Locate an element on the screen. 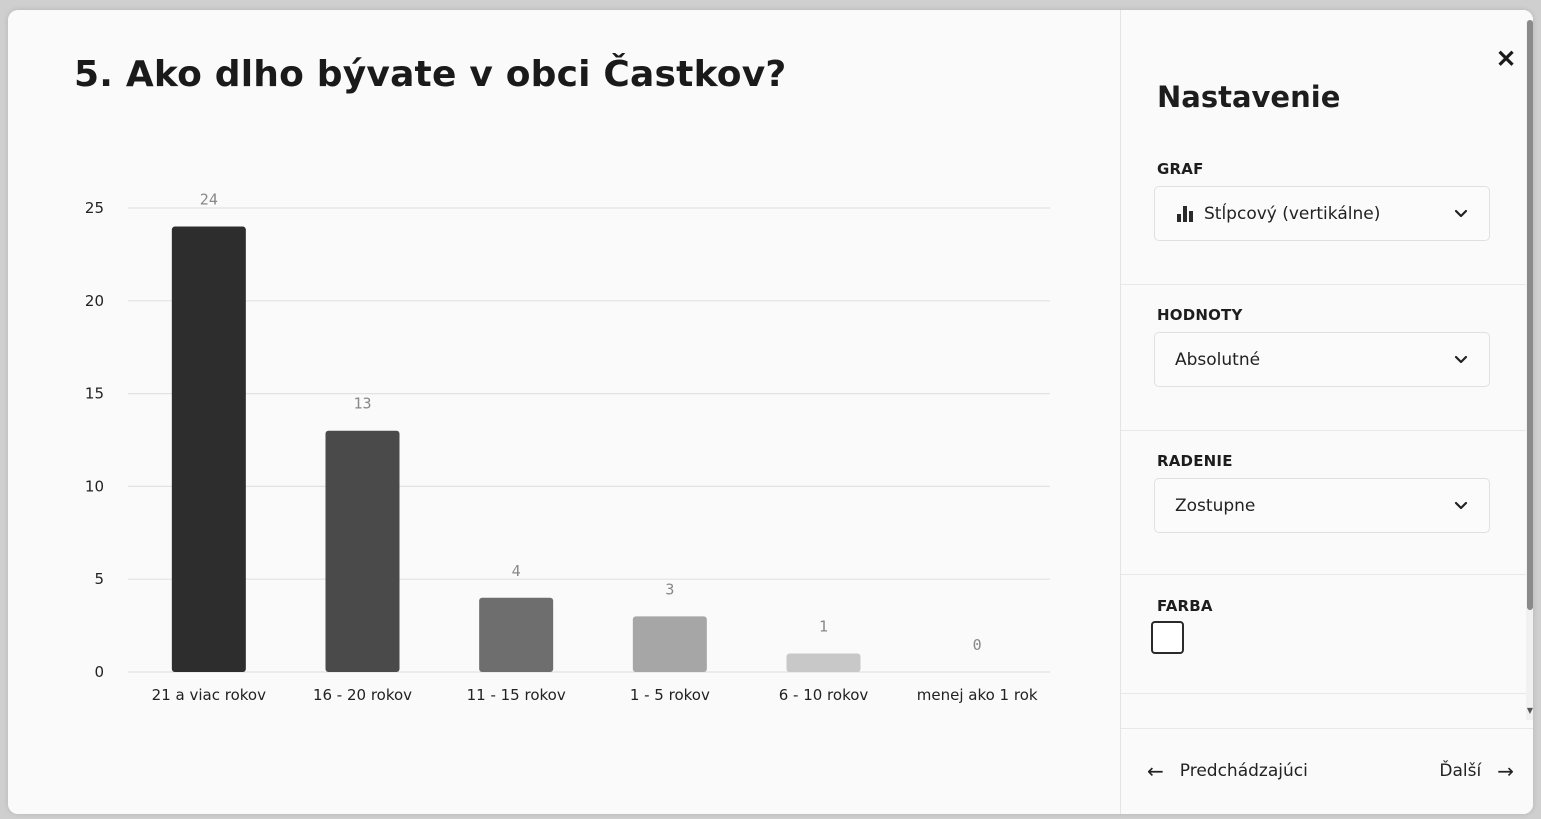 The width and height of the screenshot is (1541, 819). scroll-down-icon: ▼ is located at coordinates (1529, 710).